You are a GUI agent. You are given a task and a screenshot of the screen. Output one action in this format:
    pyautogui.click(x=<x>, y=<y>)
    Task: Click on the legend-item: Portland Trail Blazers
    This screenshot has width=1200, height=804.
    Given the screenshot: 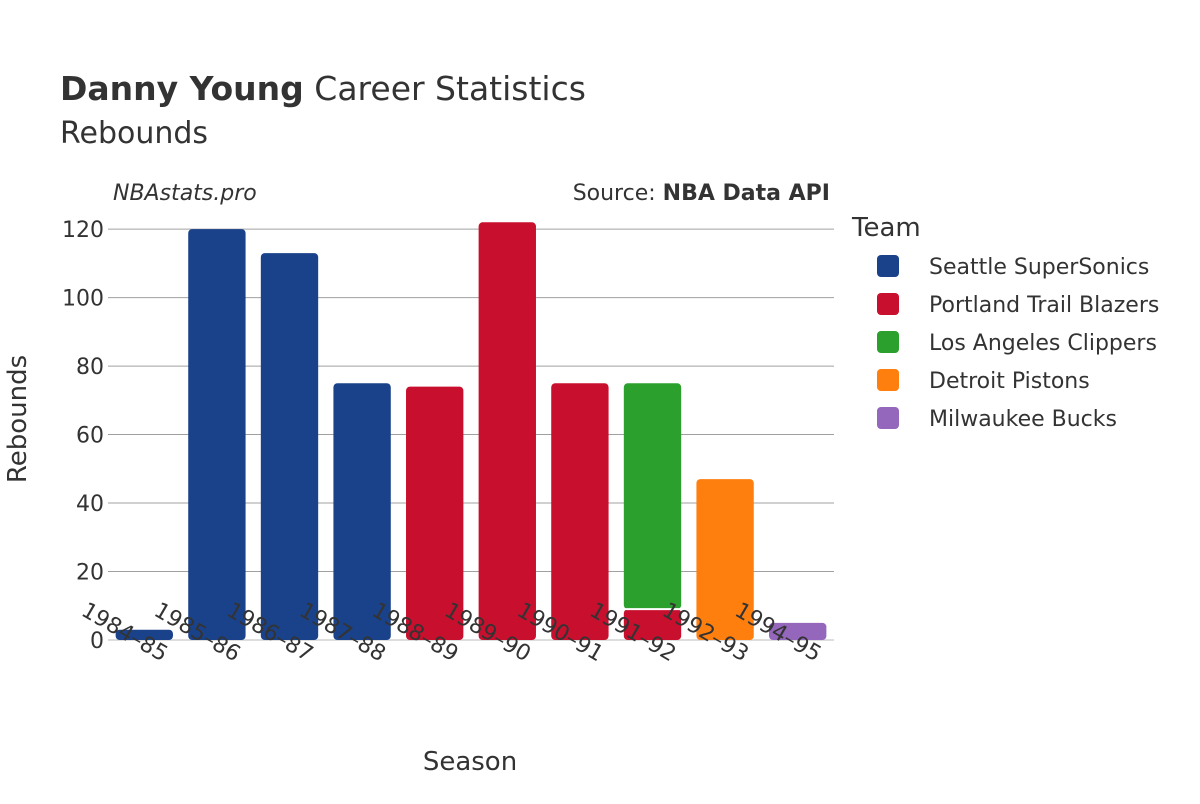 What is the action you would take?
    pyautogui.click(x=1018, y=305)
    